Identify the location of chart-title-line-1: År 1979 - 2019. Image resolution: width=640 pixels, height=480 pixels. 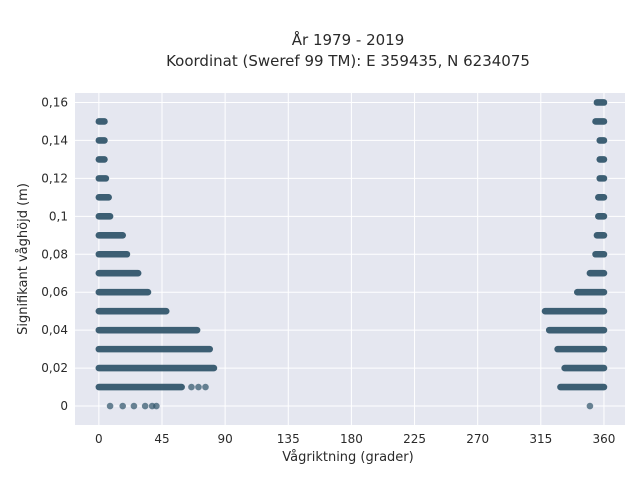
(348, 39).